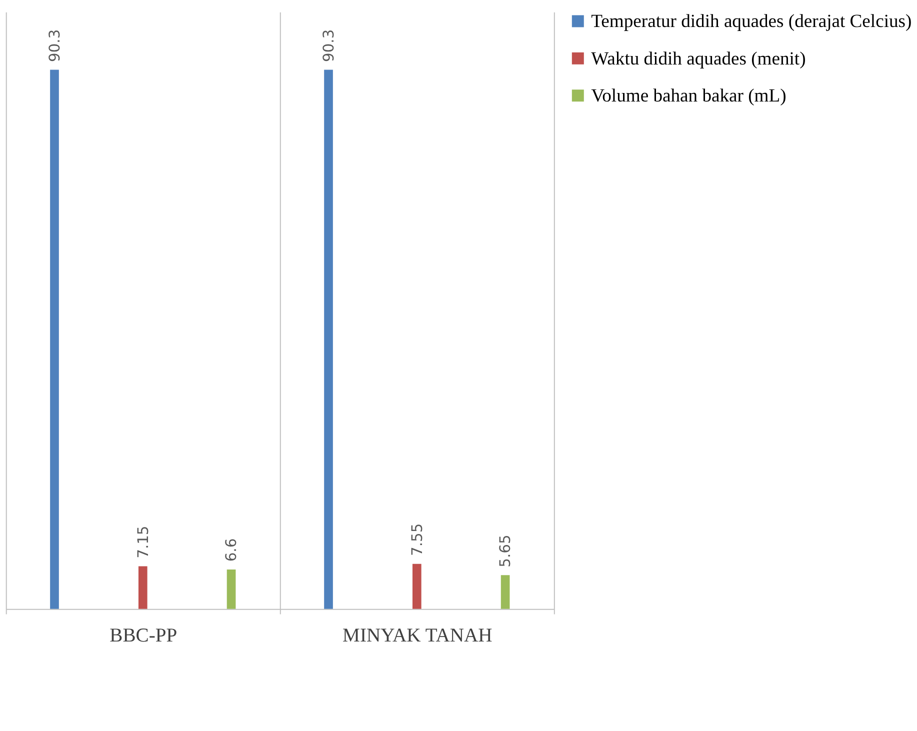 The height and width of the screenshot is (731, 917). Describe the element at coordinates (231, 550) in the screenshot. I see `data-label: 6.6` at that location.